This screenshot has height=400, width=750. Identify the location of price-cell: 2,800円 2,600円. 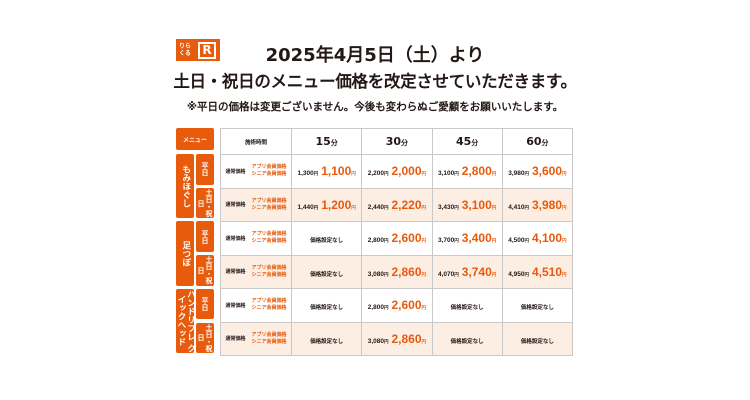
(397, 305).